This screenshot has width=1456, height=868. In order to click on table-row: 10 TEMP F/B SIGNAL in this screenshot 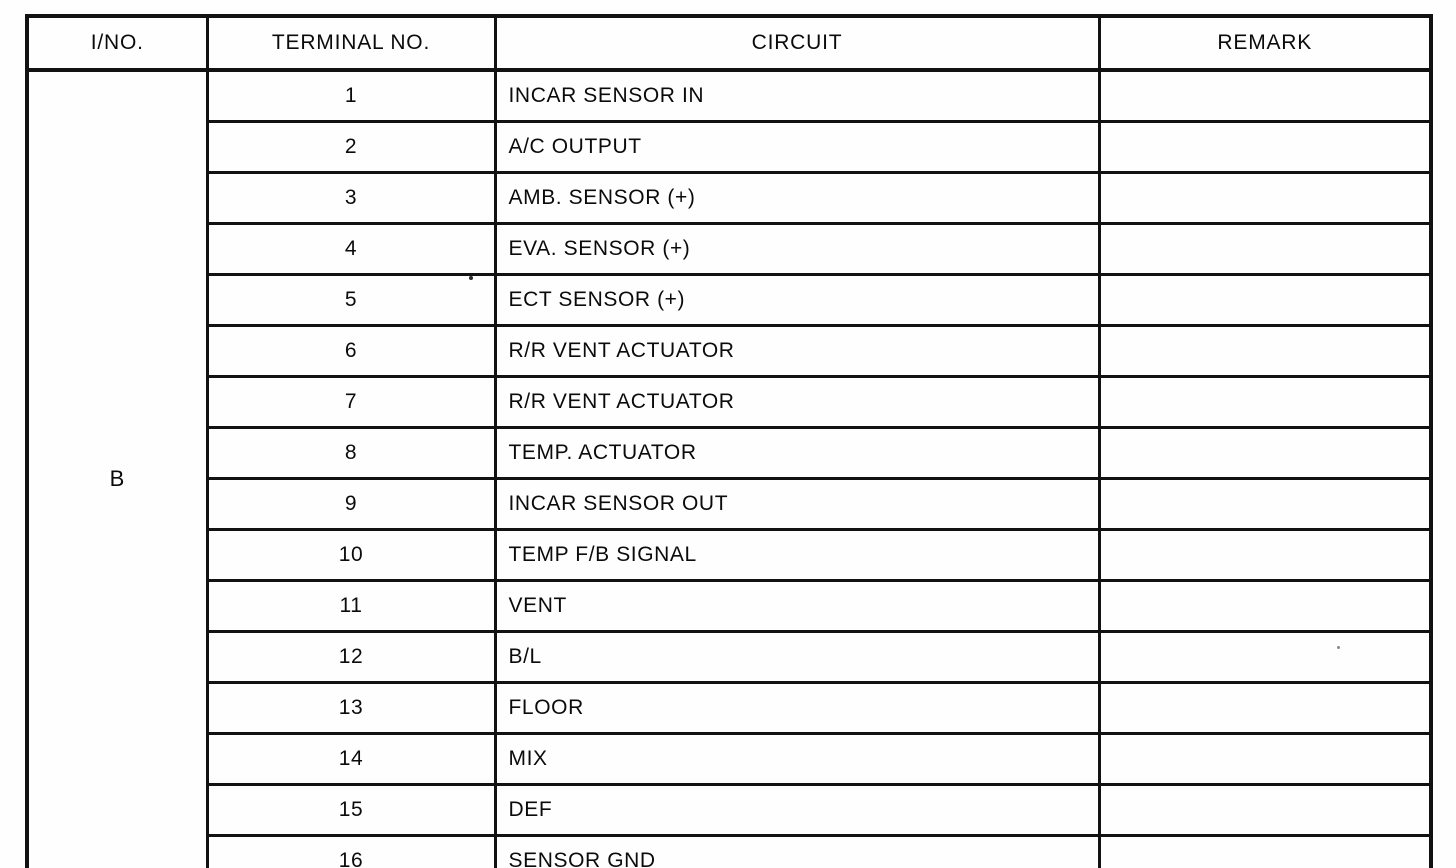, I will do `click(730, 555)`.